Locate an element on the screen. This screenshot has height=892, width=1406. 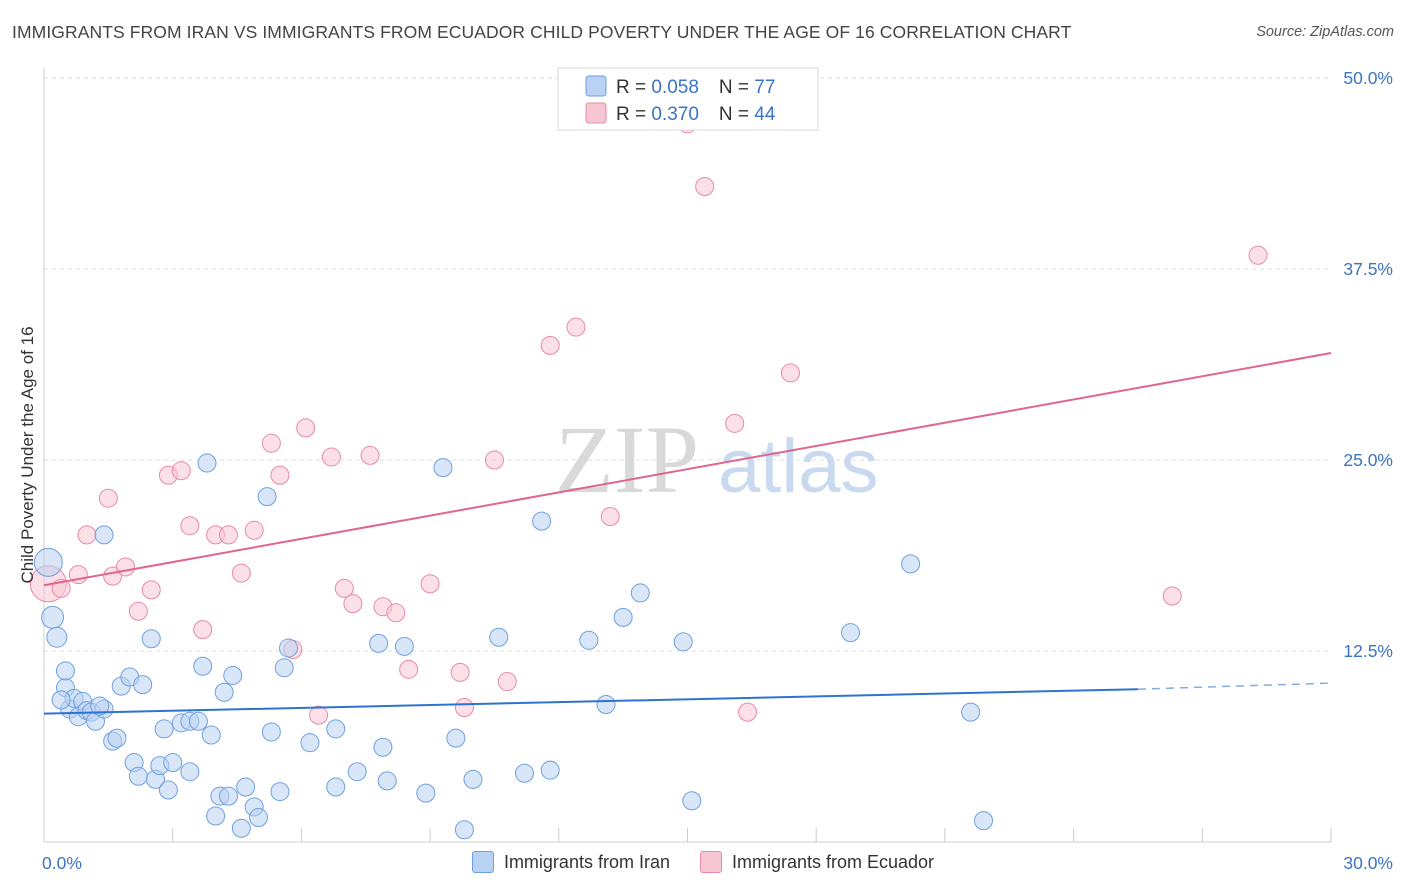
y-tick-label-0: 12.5% is located at coordinates (1368, 651).